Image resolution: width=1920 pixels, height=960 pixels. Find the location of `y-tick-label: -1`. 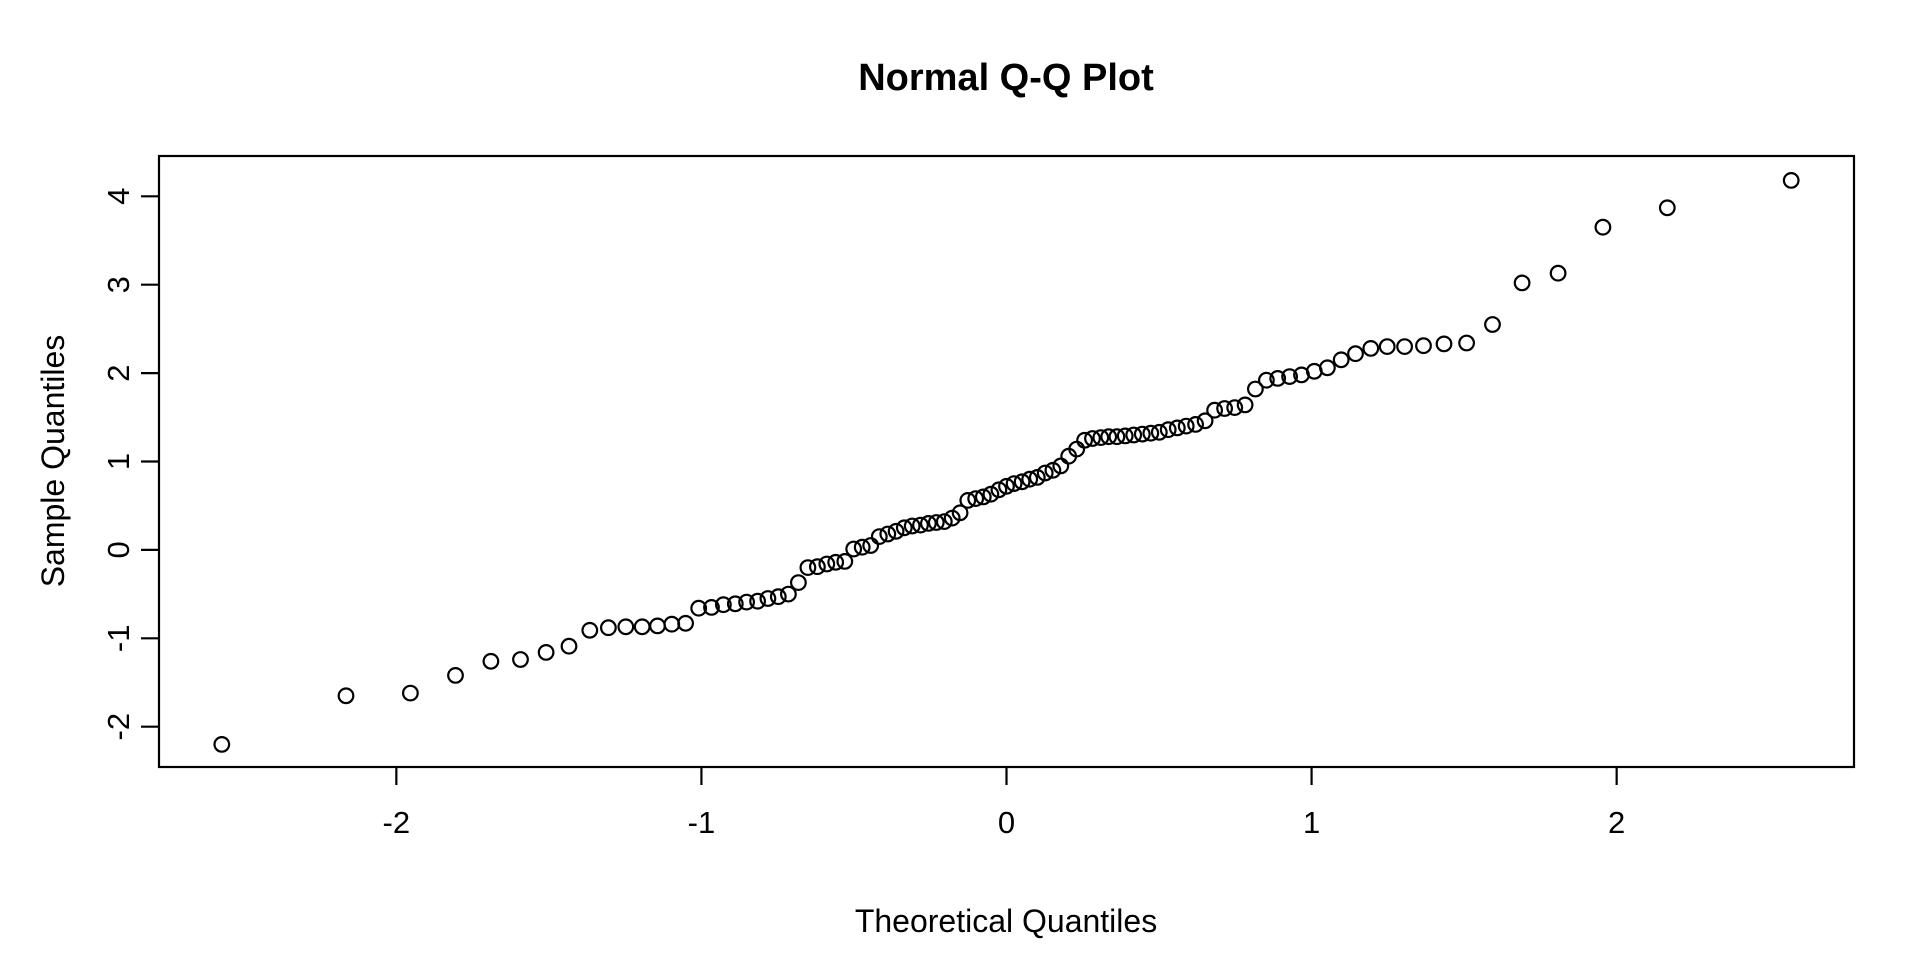

y-tick-label: -1 is located at coordinates (118, 639).